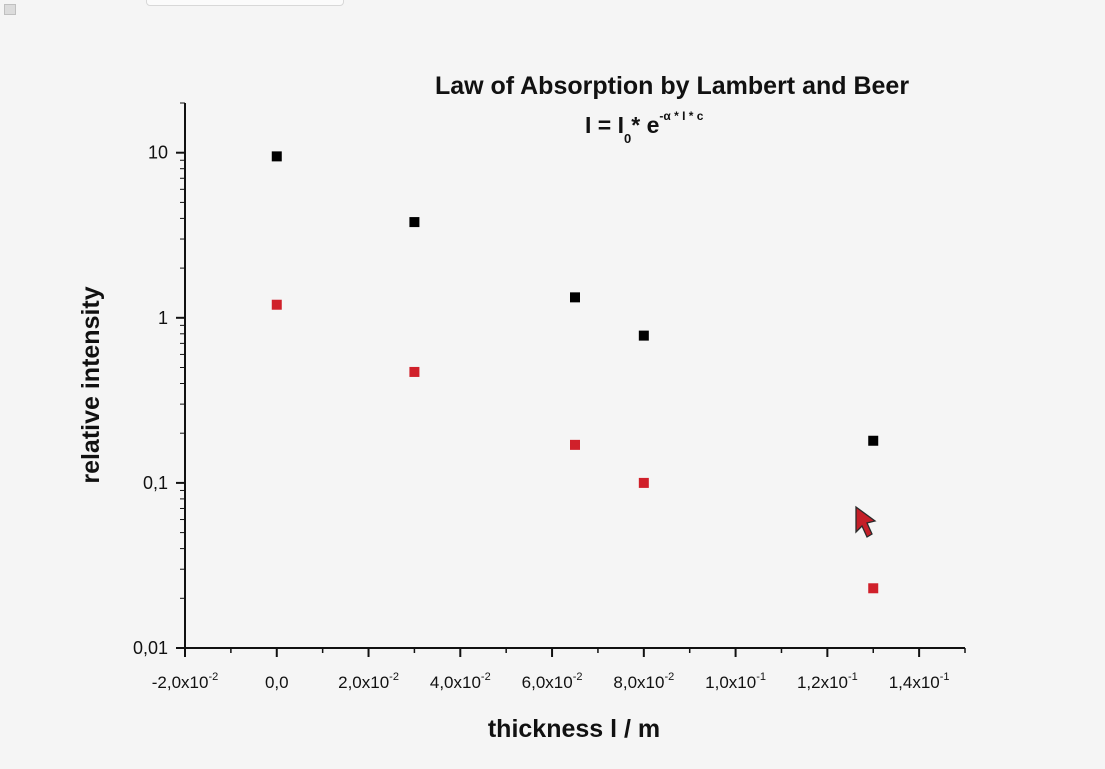 Image resolution: width=1105 pixels, height=769 pixels. What do you see at coordinates (277, 682) in the screenshot?
I see `x-tick-label: 0,0` at bounding box center [277, 682].